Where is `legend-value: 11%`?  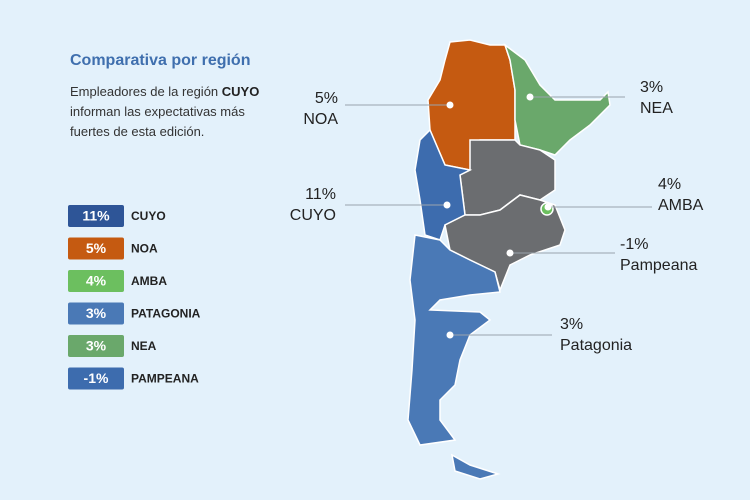 legend-value: 11% is located at coordinates (96, 216).